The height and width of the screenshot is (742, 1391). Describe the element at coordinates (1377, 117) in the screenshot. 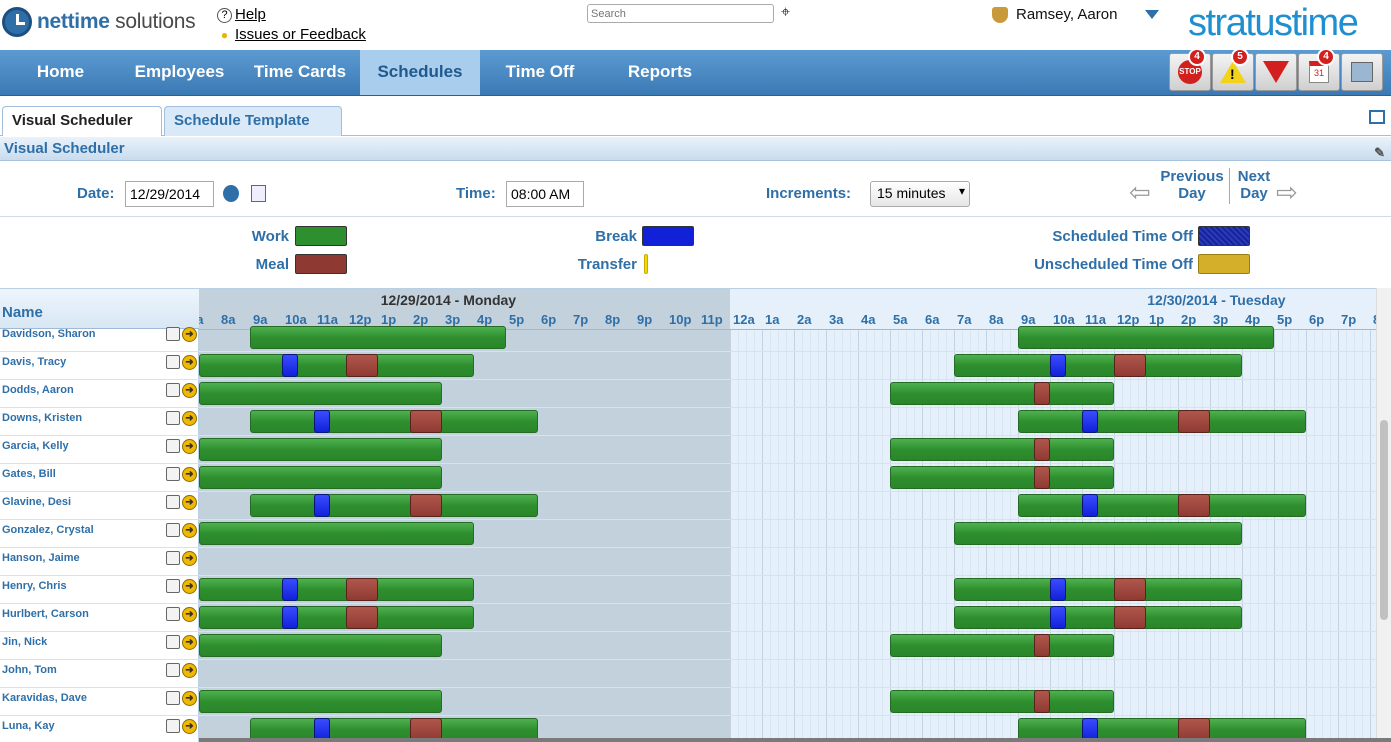

I see `expand-icon` at that location.